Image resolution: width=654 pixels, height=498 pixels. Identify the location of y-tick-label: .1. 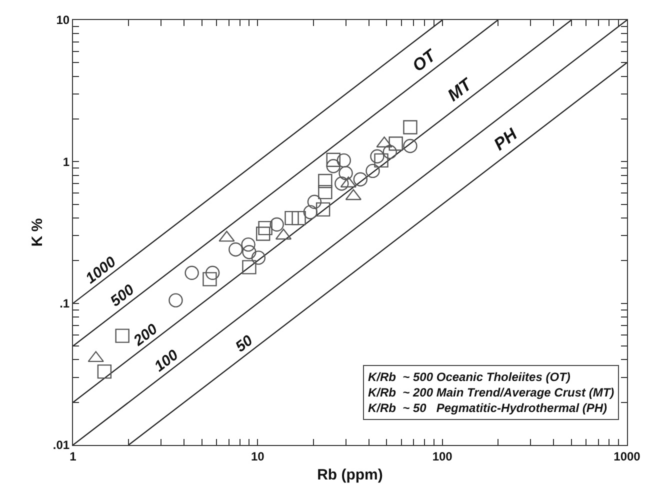
(65, 303).